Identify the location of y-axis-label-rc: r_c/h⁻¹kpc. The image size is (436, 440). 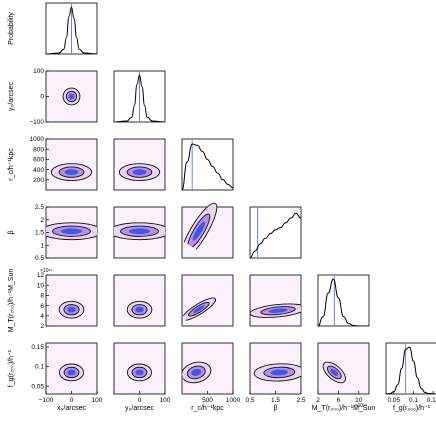
(11, 164).